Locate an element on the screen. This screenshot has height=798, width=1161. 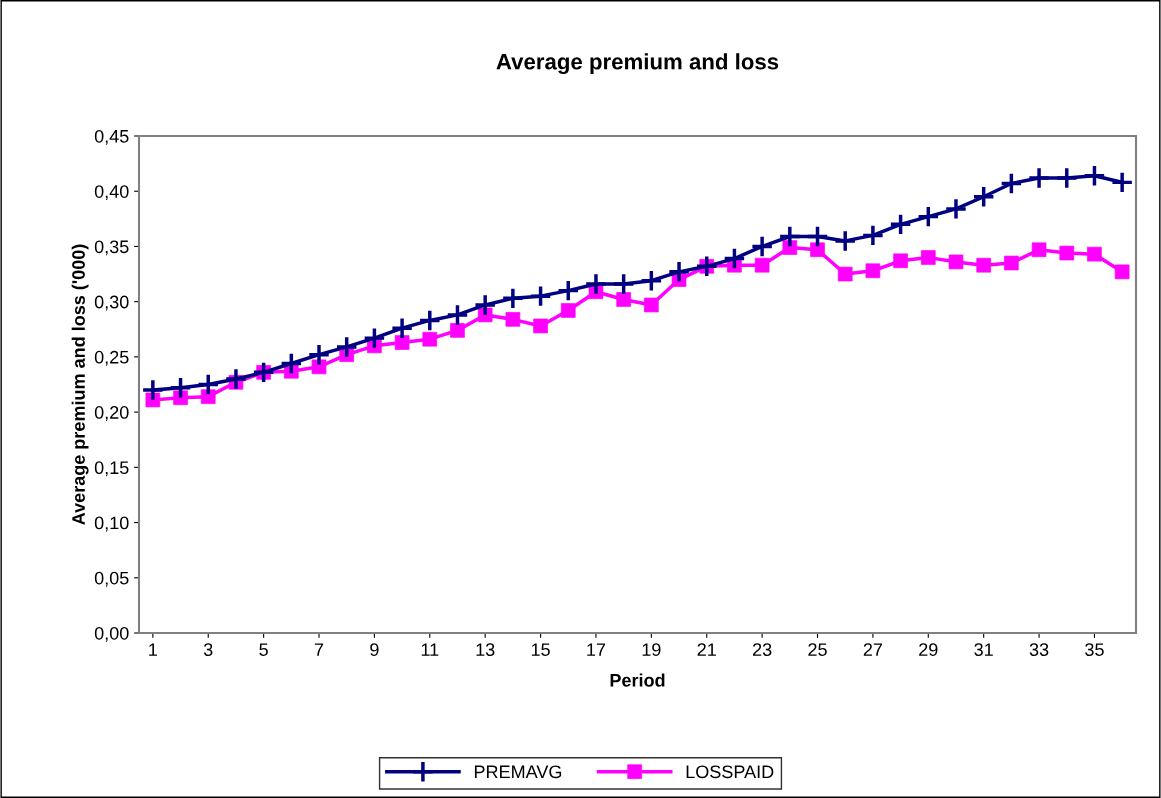
x-tick-label: 27 is located at coordinates (873, 649).